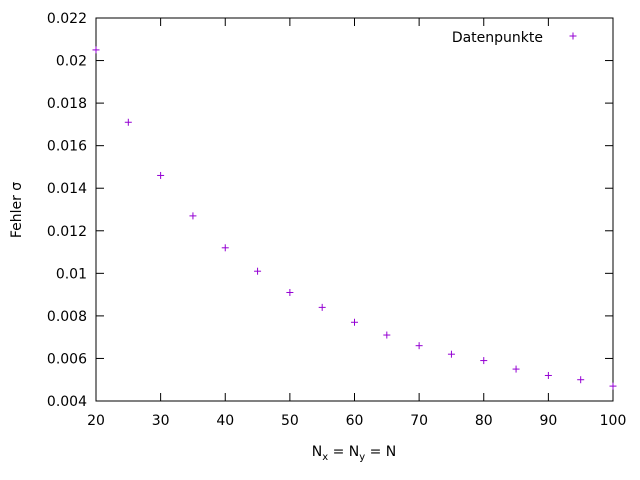 Image resolution: width=640 pixels, height=480 pixels. I want to click on x-axis-label-eq2: = N, so click(380, 452).